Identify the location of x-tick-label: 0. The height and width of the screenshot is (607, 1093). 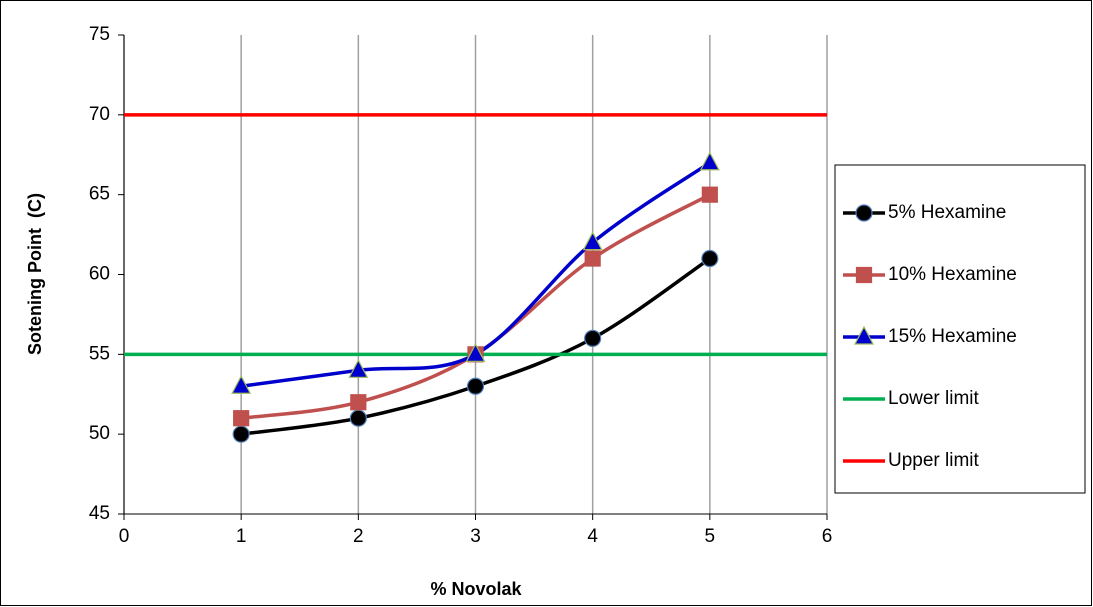
(124, 536).